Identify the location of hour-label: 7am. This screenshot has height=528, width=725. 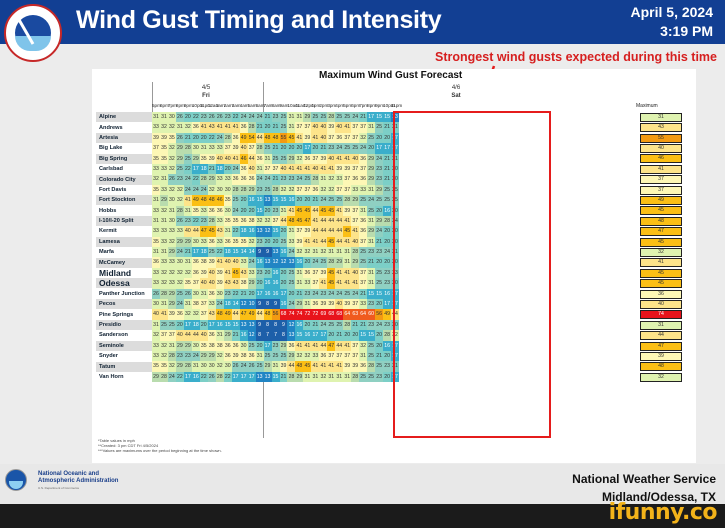
(268, 105).